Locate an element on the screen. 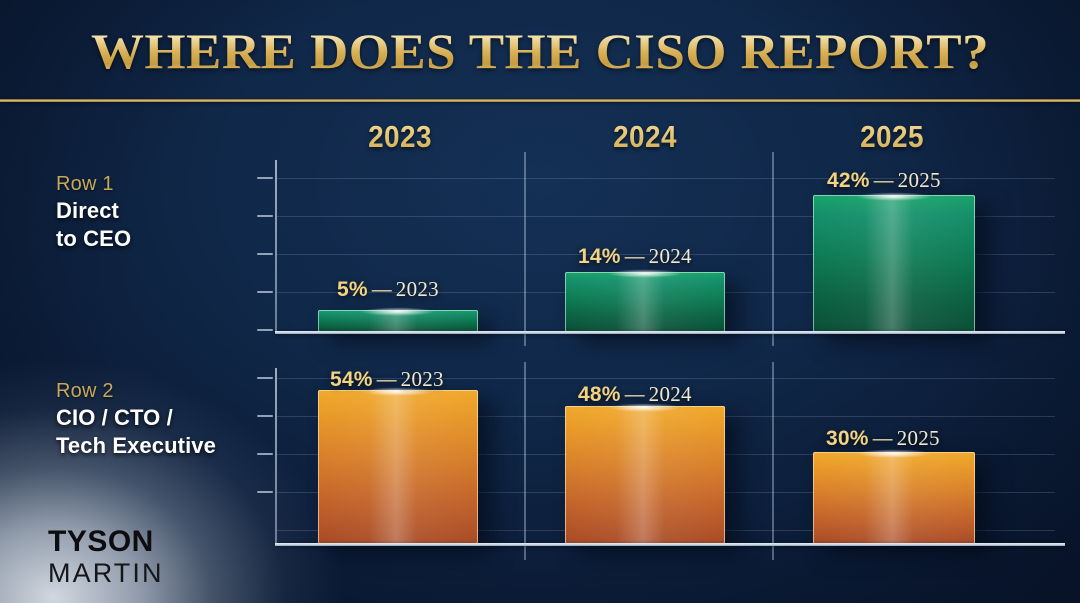 This screenshot has width=1080, height=603. column-header-2023: 2023 is located at coordinates (400, 137).